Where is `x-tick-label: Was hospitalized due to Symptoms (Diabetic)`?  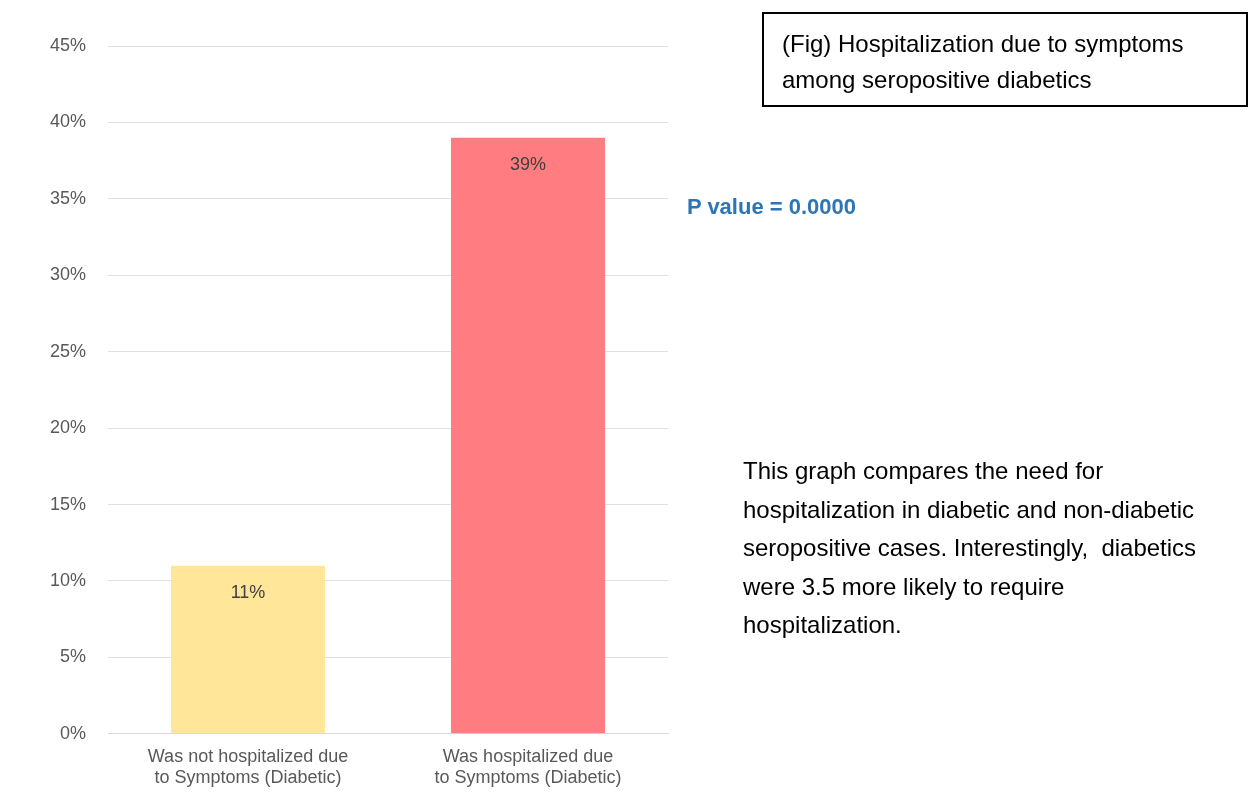 x-tick-label: Was hospitalized due to Symptoms (Diabetic) is located at coordinates (528, 766).